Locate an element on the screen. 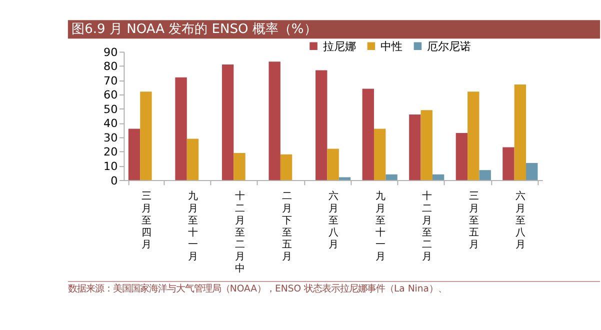 The image size is (601, 330). y-tick-label: 10 is located at coordinates (110, 167).